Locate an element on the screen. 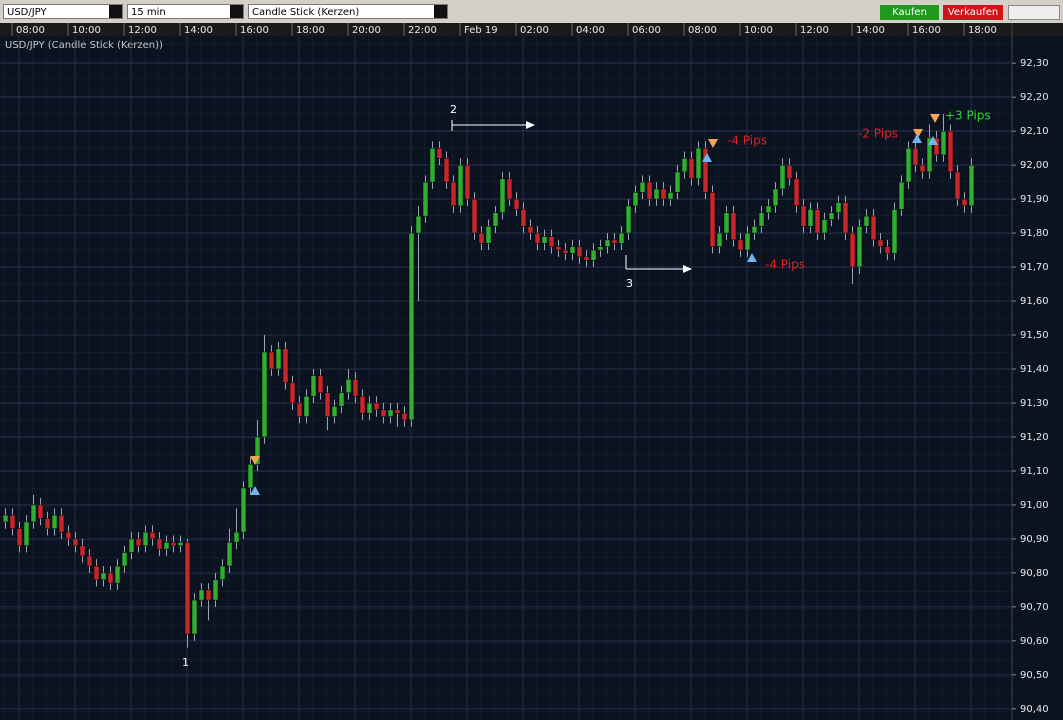  style-select: Candle Stick (Kerzen) is located at coordinates (348, 11).